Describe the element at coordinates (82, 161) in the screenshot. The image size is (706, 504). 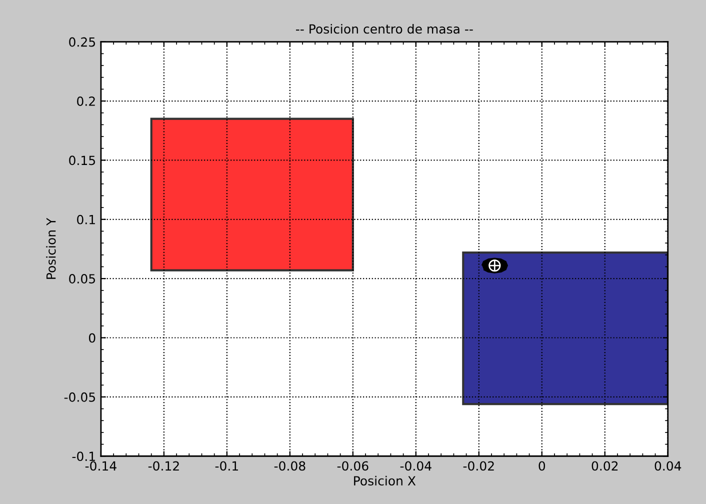
I see `y-tick-label: 0.15` at that location.